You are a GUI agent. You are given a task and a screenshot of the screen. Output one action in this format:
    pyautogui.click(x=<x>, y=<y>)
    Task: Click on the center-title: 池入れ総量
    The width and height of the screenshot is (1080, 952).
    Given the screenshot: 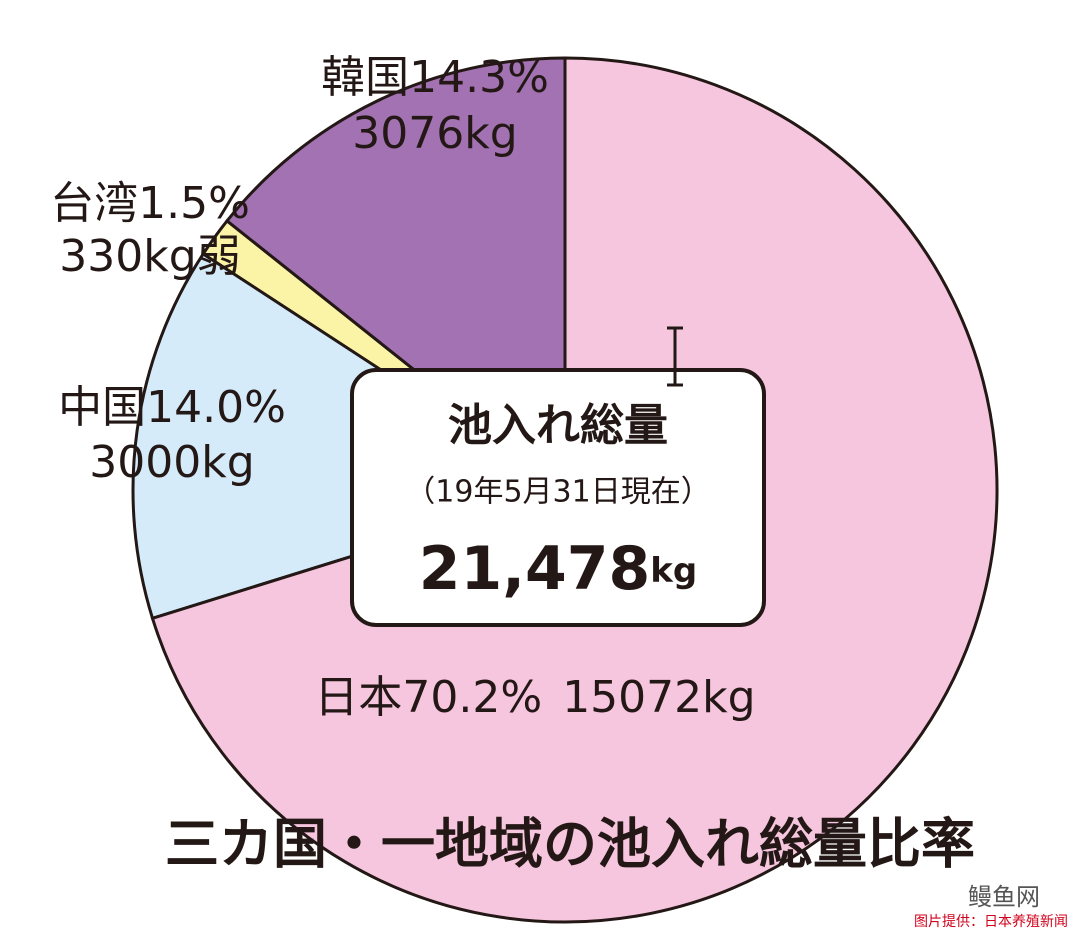 What is the action you would take?
    pyautogui.click(x=558, y=425)
    